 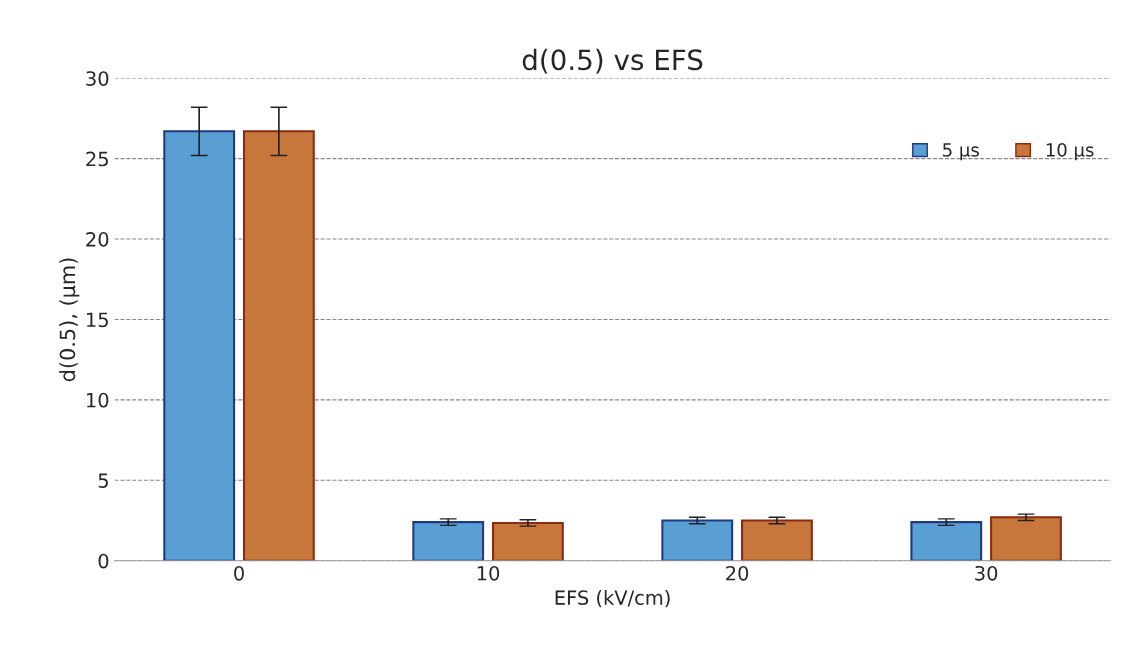 I want to click on legend-label: 5 µs, so click(x=961, y=152).